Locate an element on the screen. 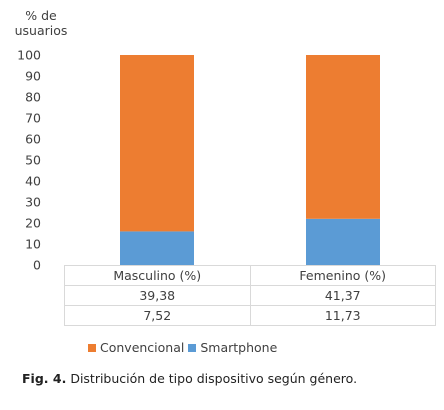 Image resolution: width=444 pixels, height=410 pixels. legend-label-smartphone: Smartphone is located at coordinates (239, 347).